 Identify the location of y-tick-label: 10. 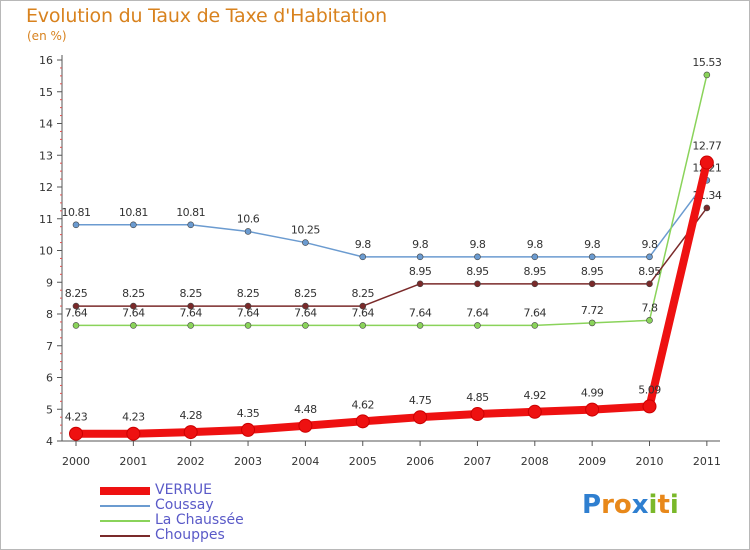
(46, 251).